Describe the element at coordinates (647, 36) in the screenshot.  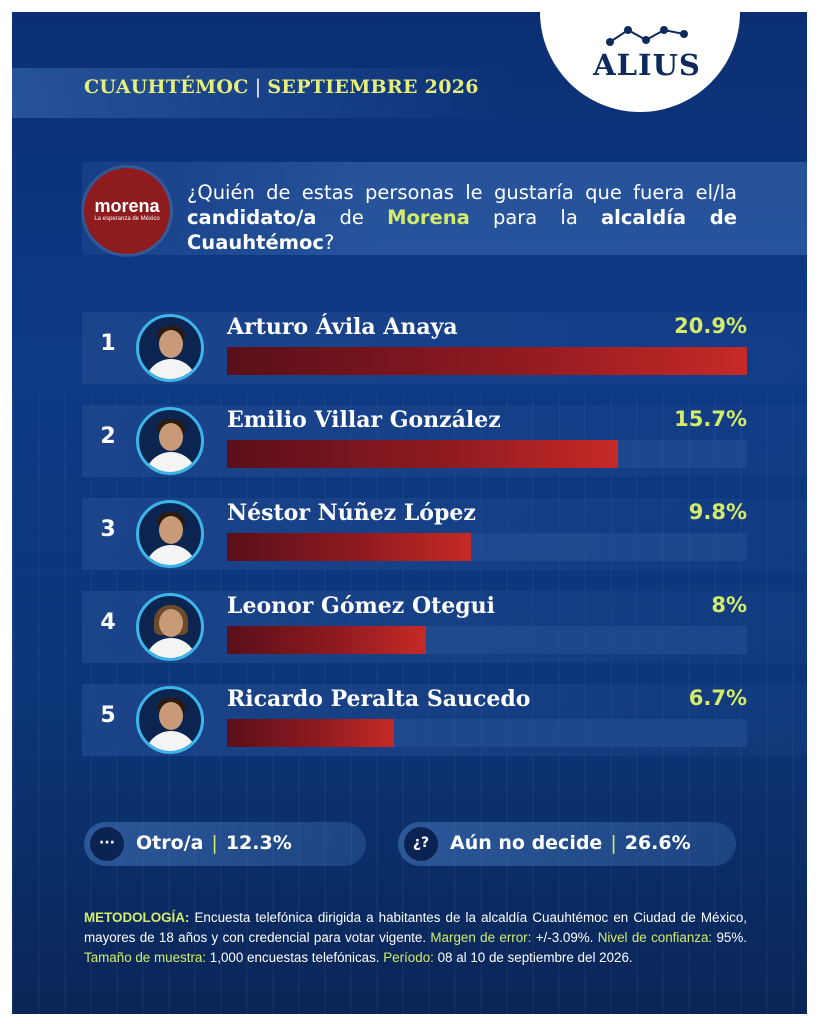
I see `network-icon` at that location.